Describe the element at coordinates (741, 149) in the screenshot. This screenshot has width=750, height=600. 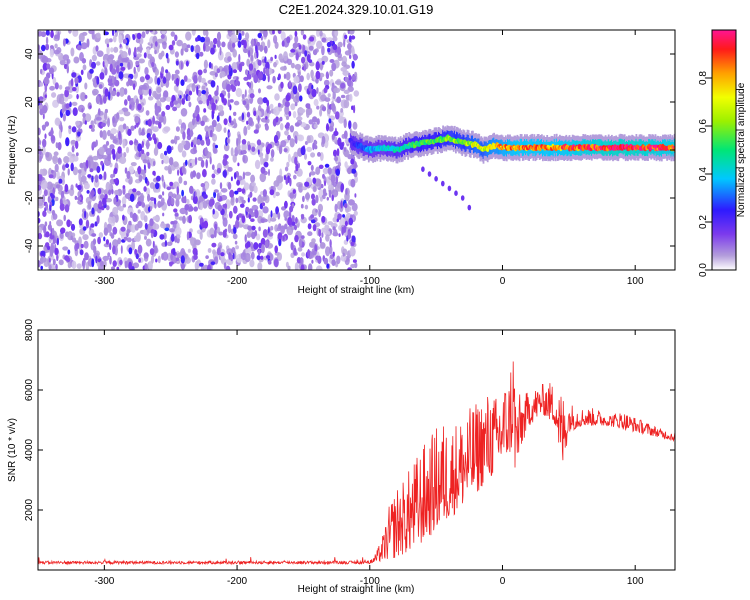
I see `colorbar-label: Normalized spectral amplitude` at that location.